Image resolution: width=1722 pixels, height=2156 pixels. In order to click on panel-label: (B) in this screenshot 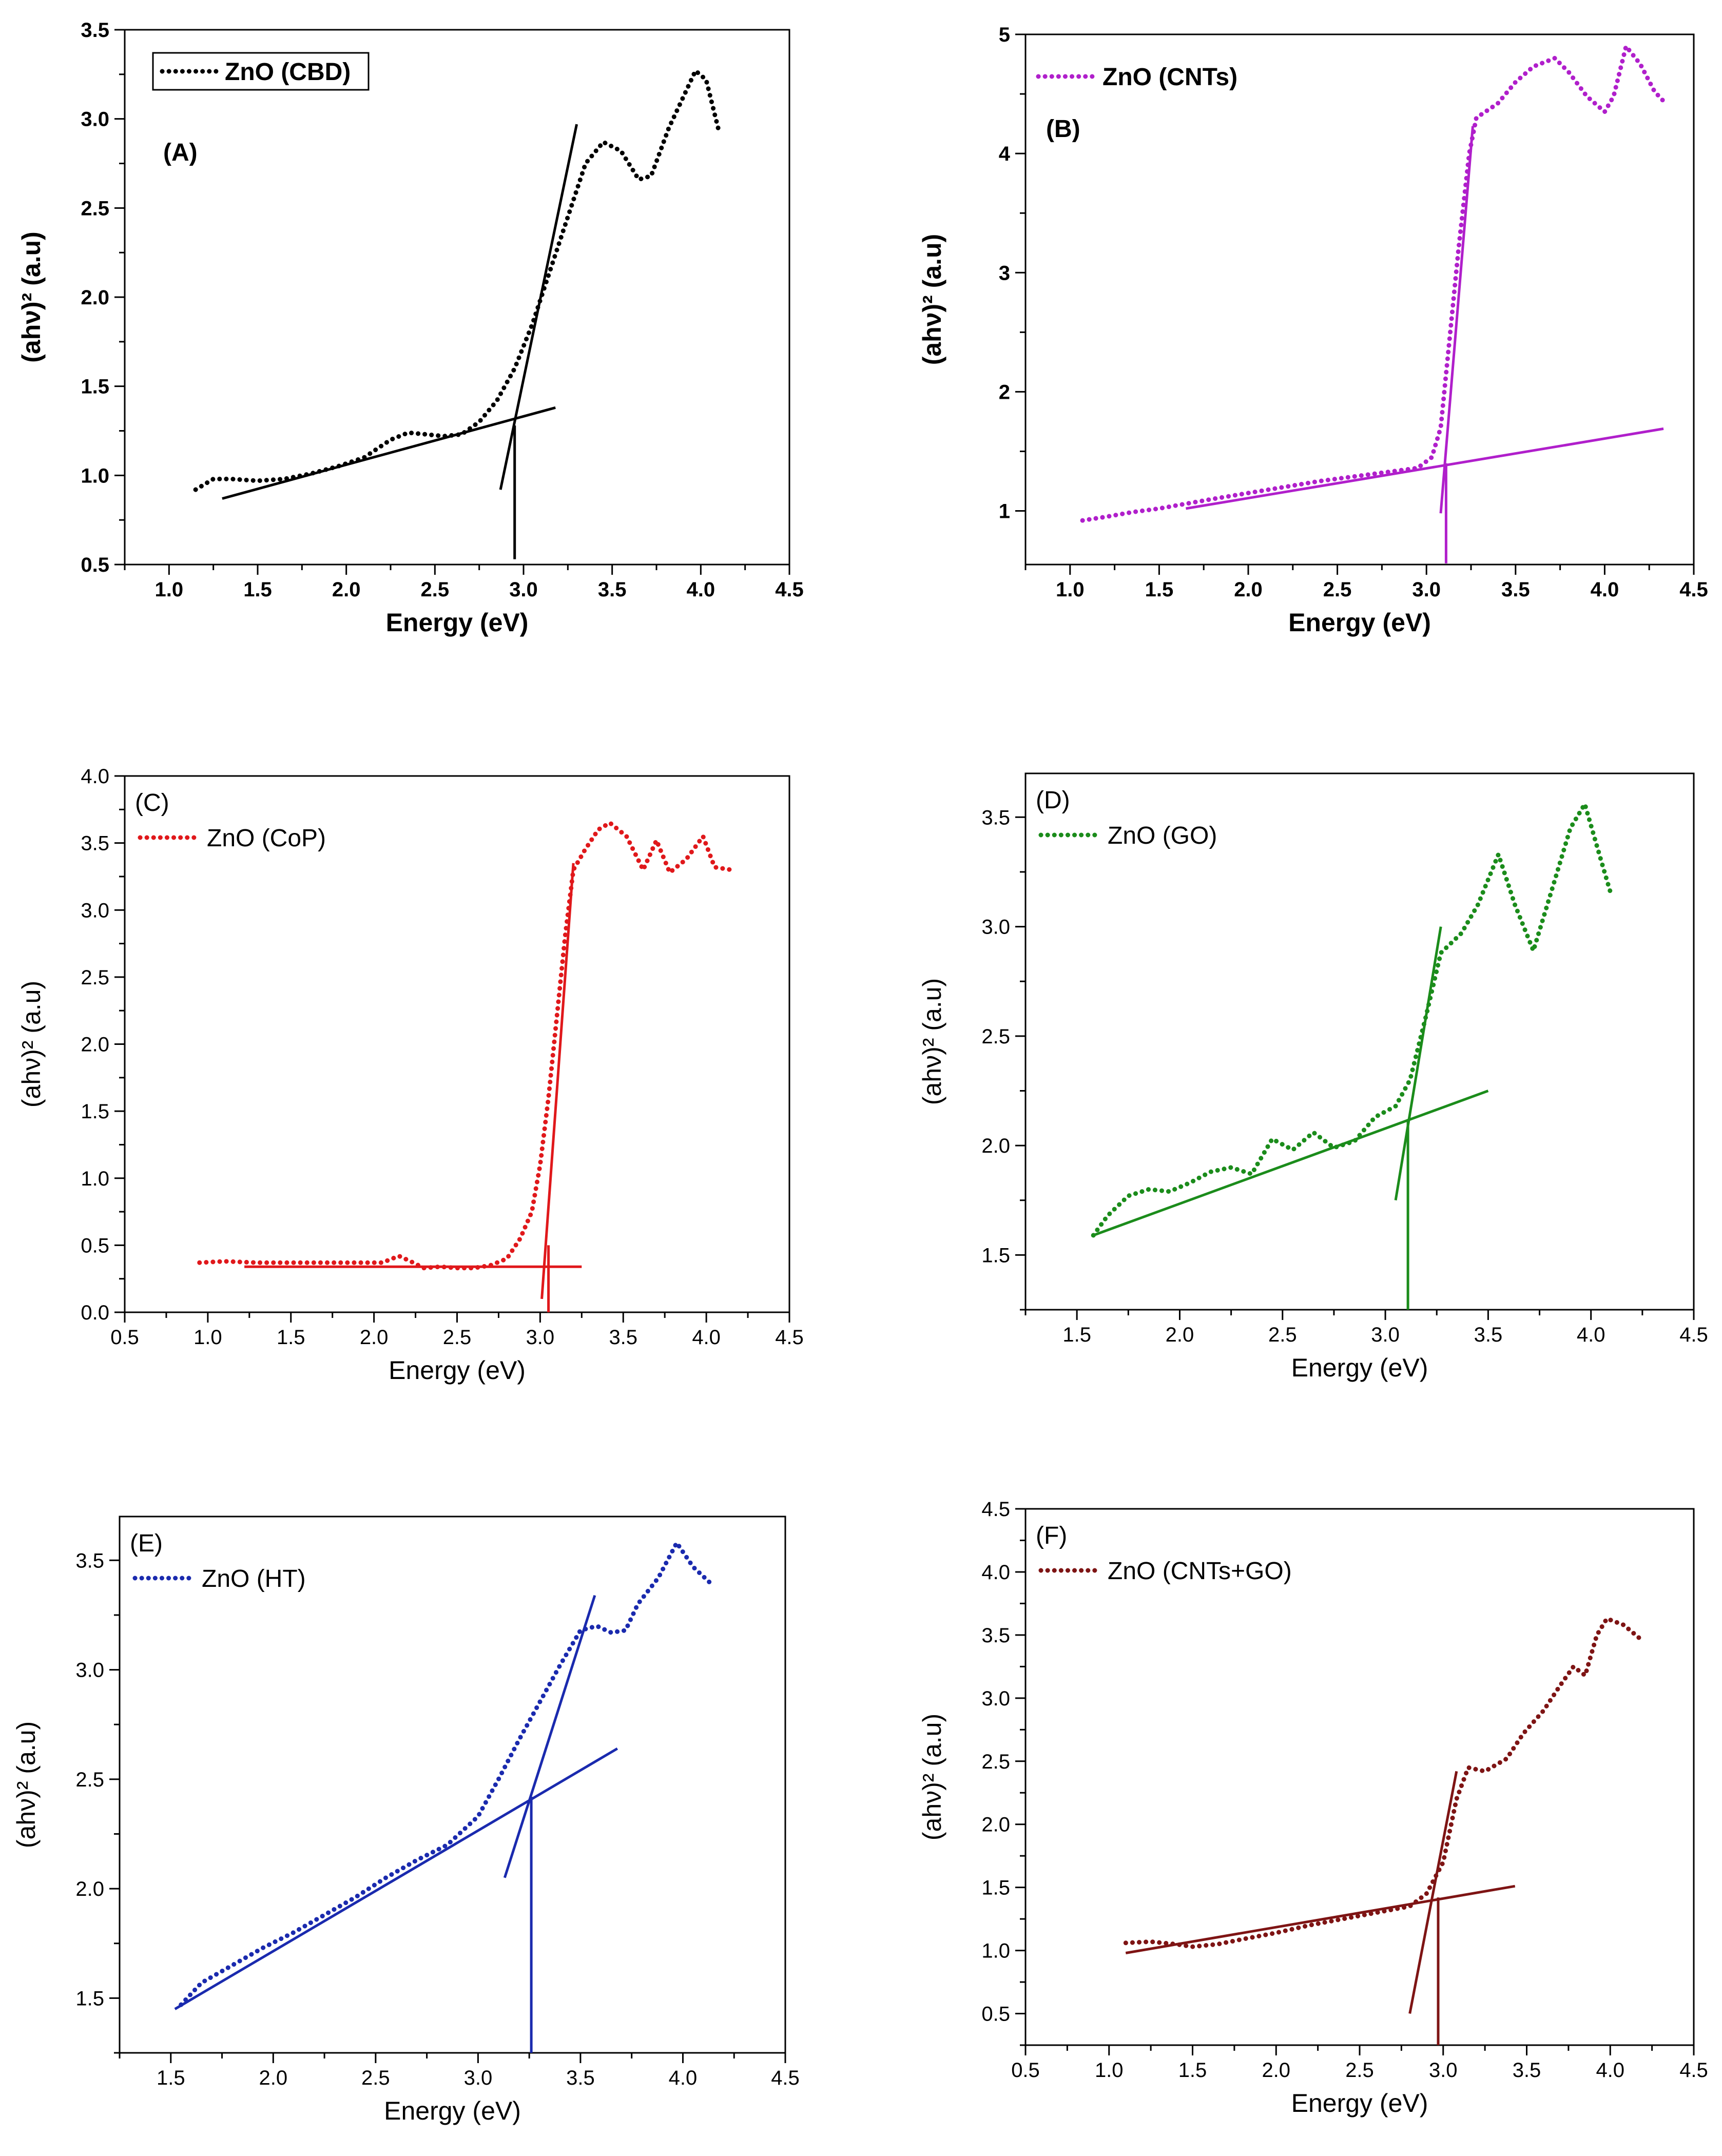, I will do `click(1063, 129)`.